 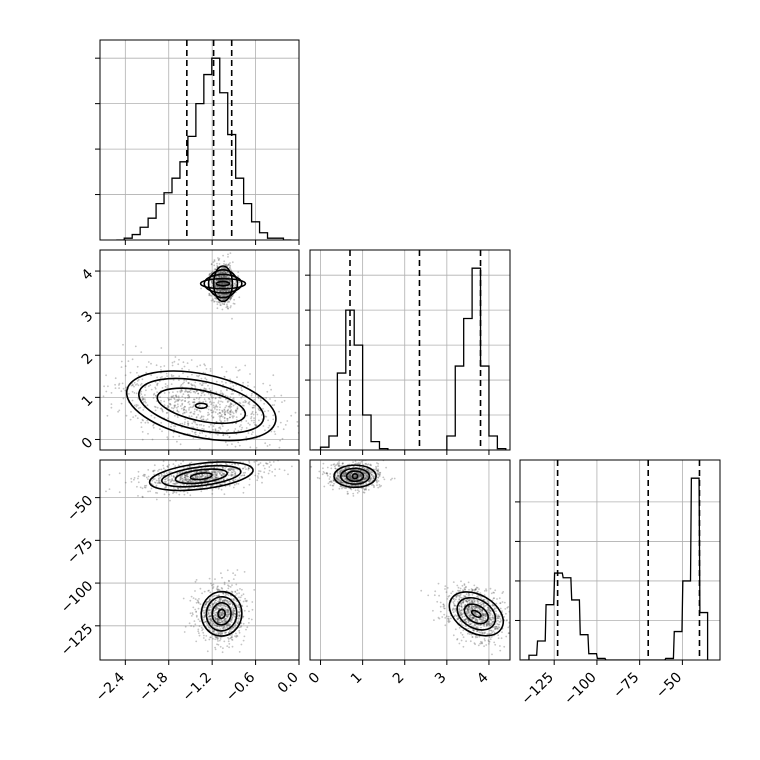 I want to click on x-tick-label: −50, so click(x=669, y=686).